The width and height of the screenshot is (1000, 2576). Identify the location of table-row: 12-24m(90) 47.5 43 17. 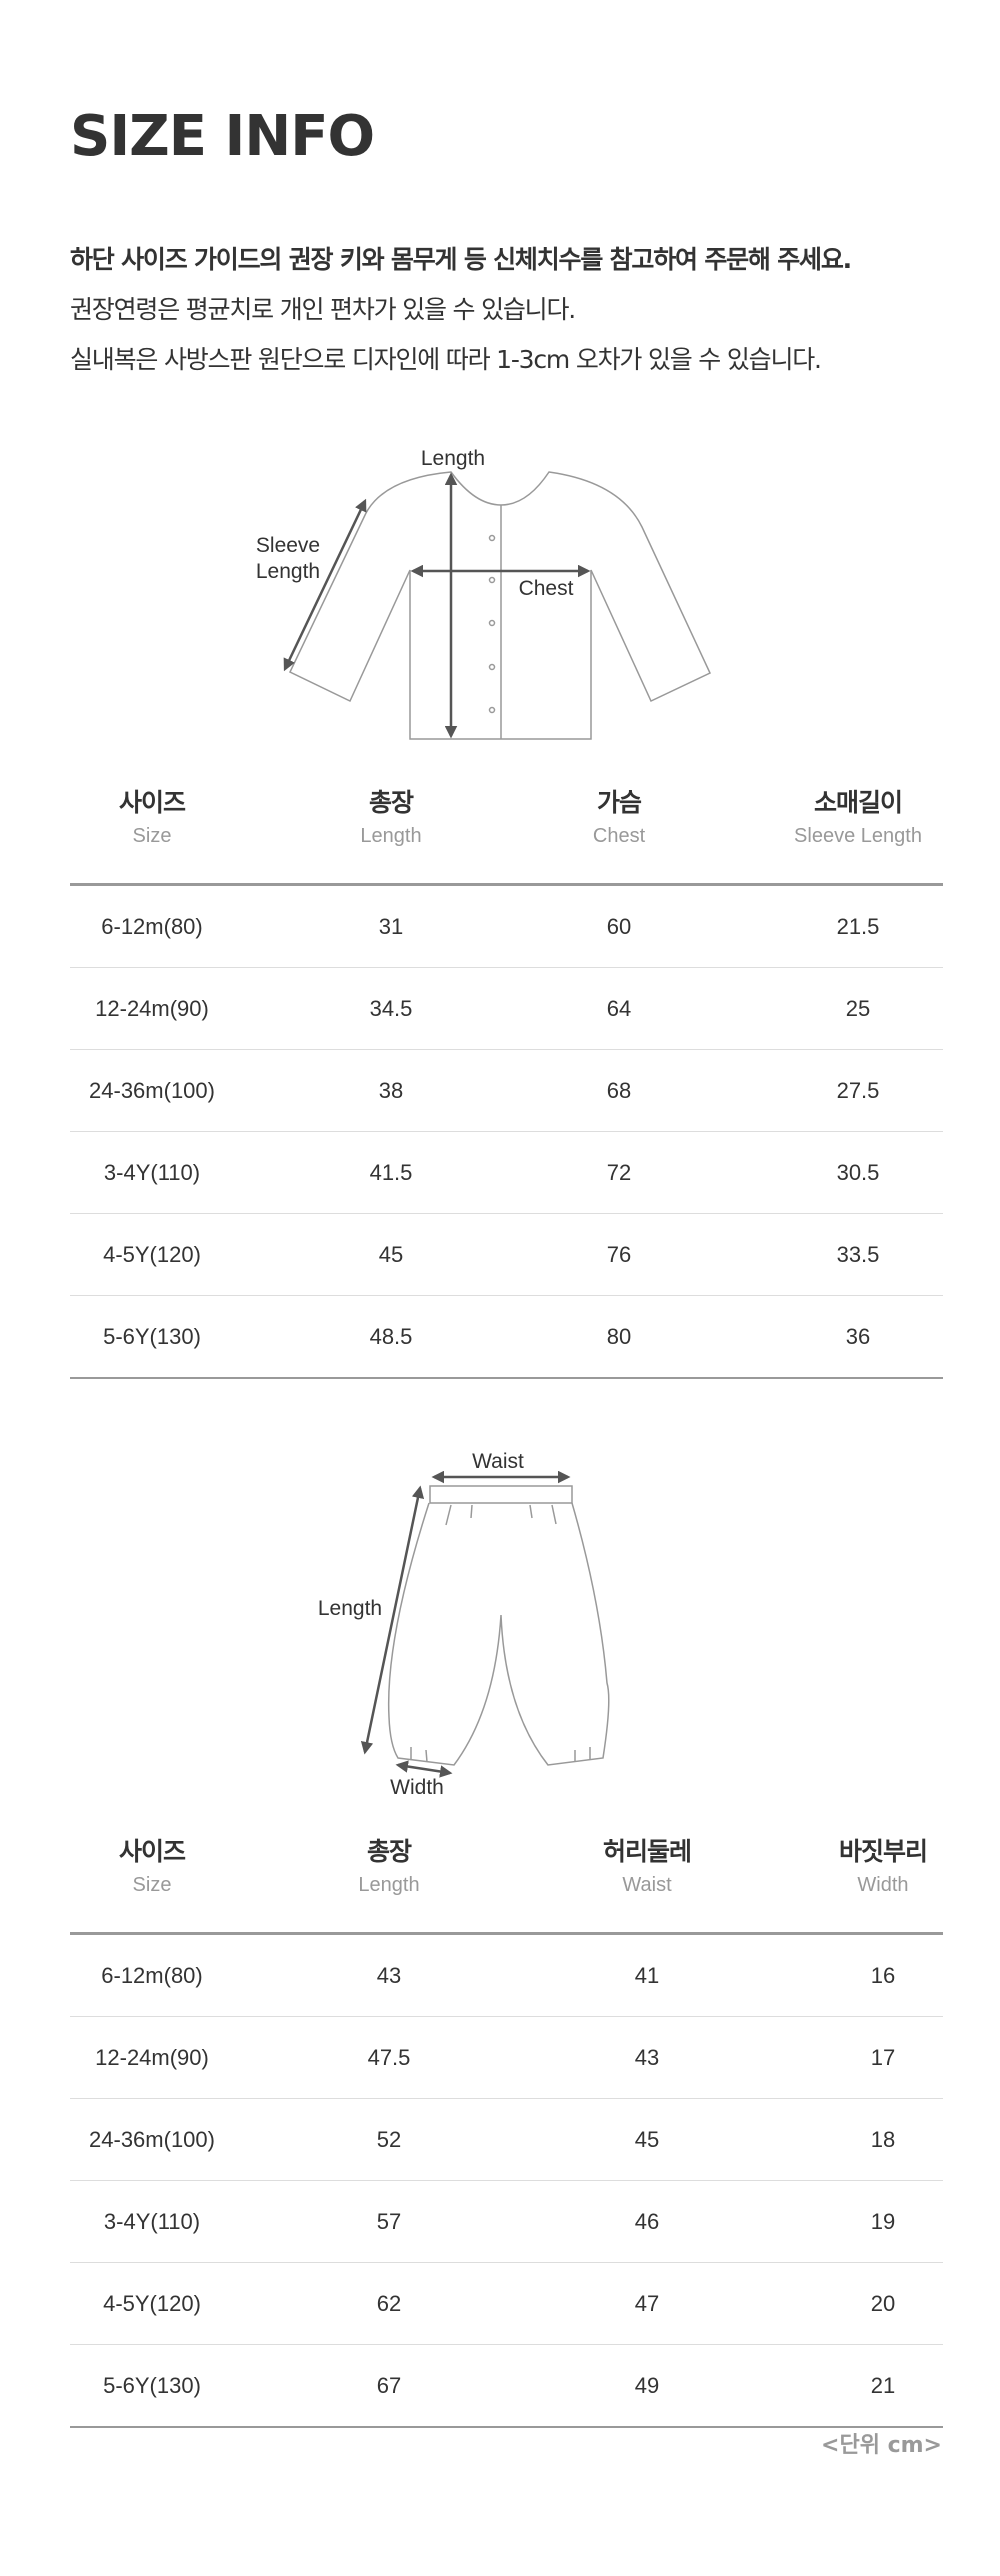
(506, 2058).